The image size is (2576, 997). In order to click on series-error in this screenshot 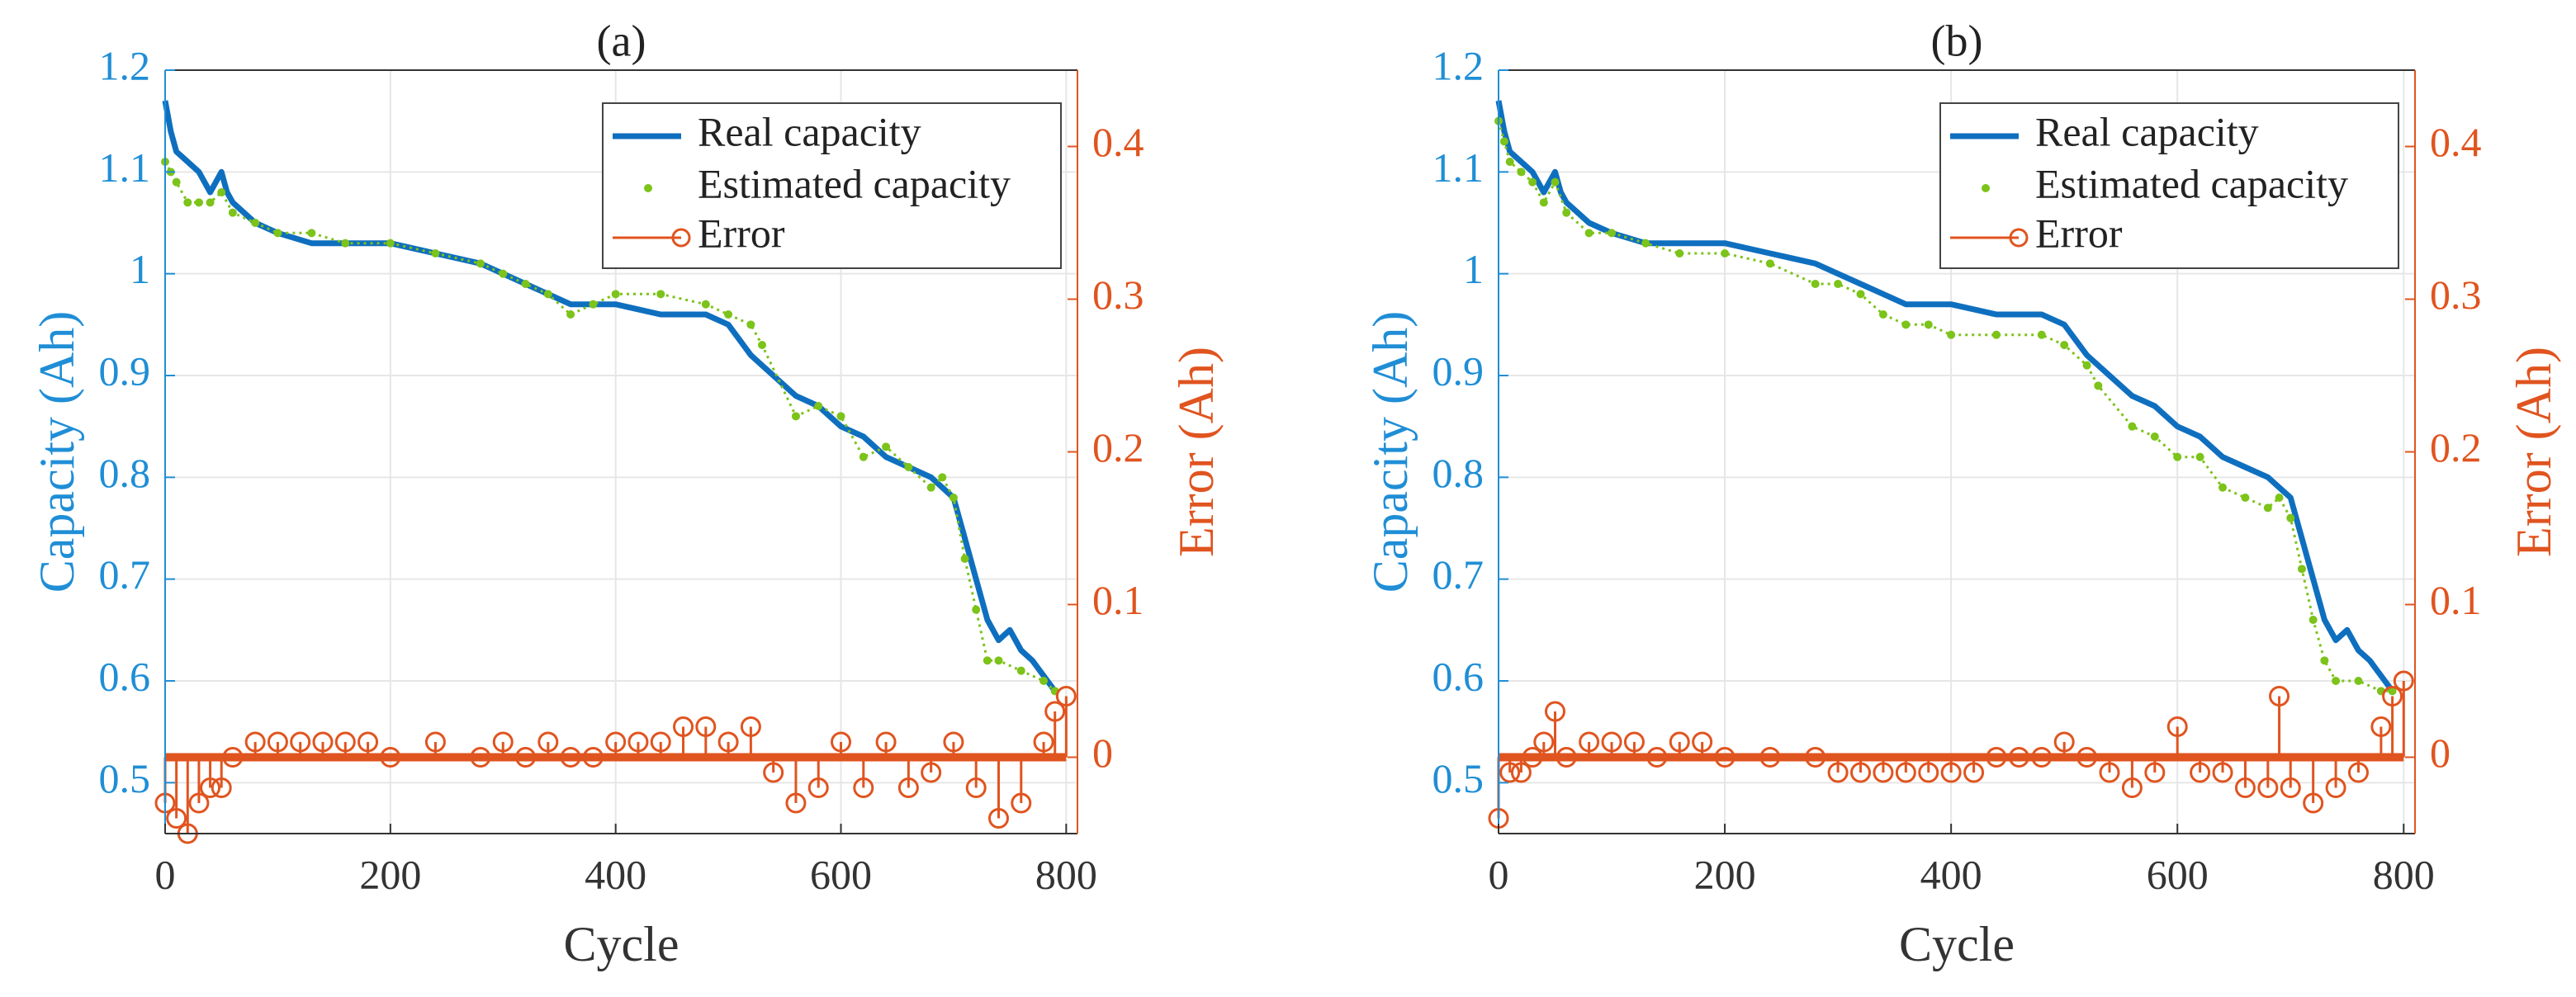, I will do `click(615, 765)`.